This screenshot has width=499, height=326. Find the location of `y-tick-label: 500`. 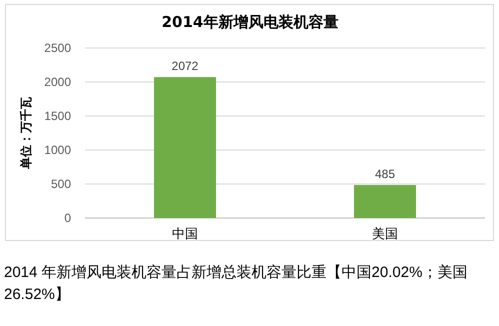

y-tick-label: 500 is located at coordinates (61, 184).